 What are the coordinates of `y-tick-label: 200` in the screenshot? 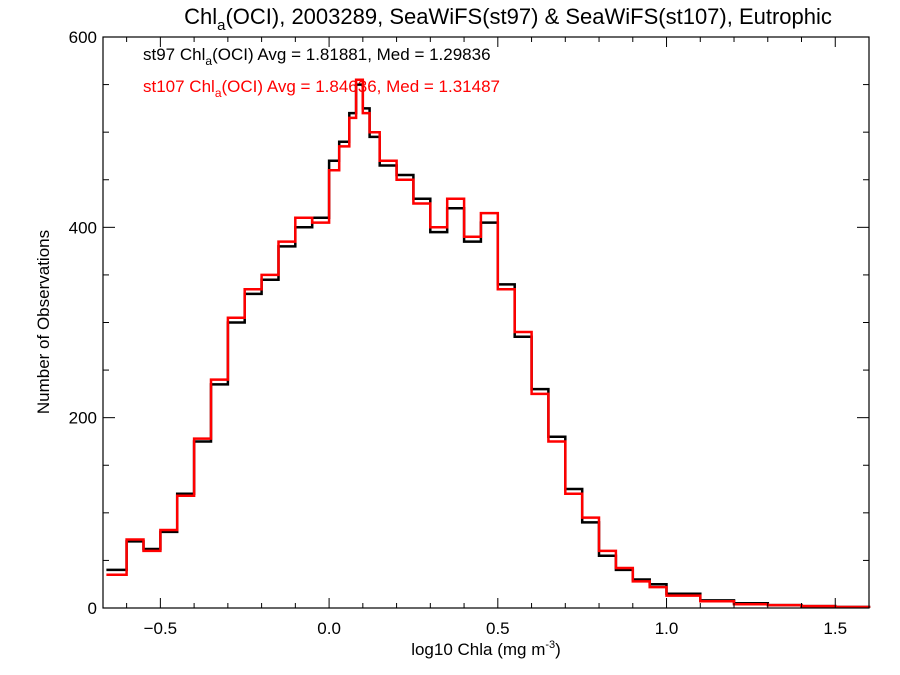 It's located at (83, 418).